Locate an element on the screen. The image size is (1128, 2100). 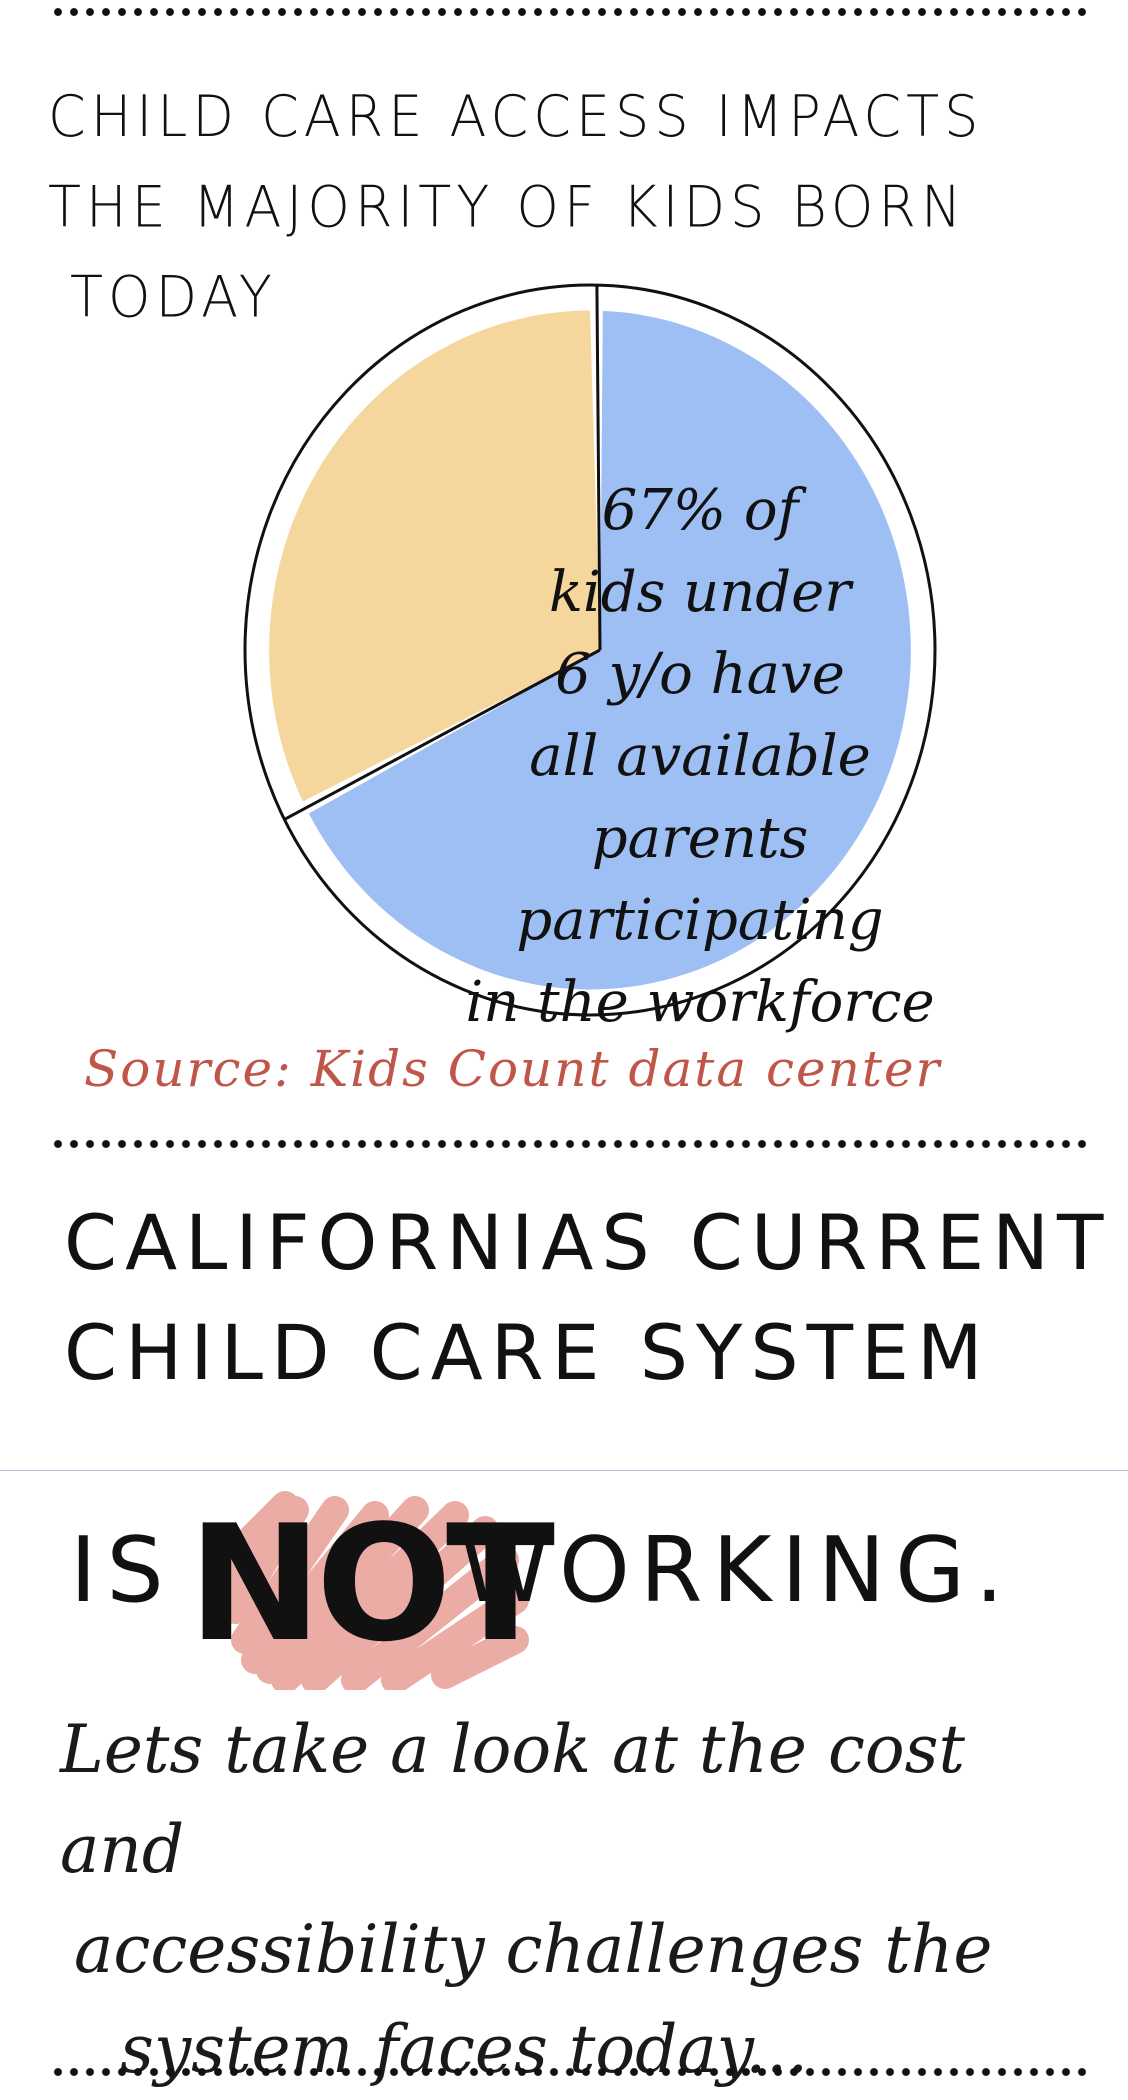
heading-california-system: CALIFORNIAS CURRENT CHILD CARE SYSTEM is located at coordinates (587, 1298).